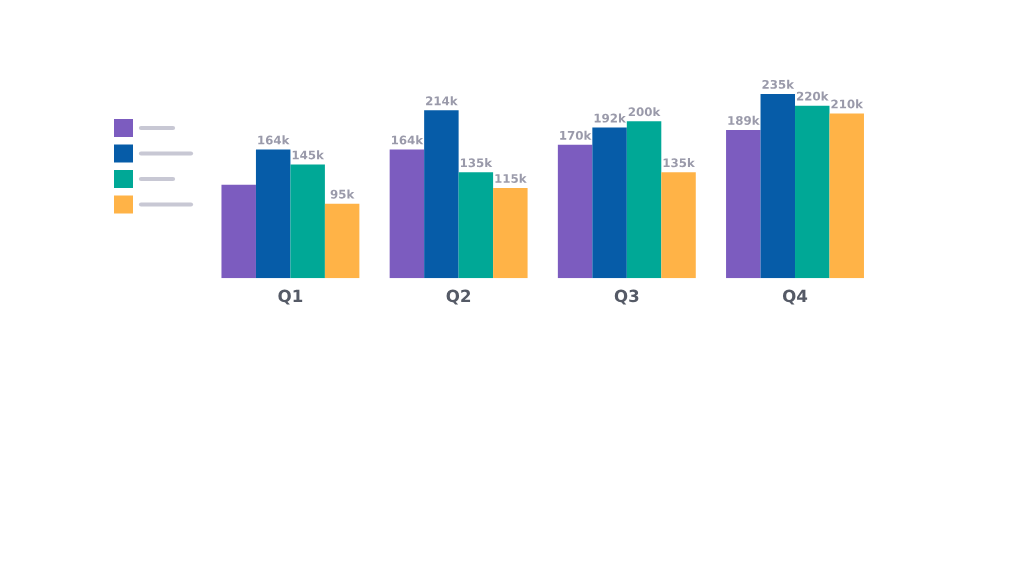 This screenshot has height=576, width=1024. Describe the element at coordinates (847, 104) in the screenshot. I see `data-label: 210k` at that location.